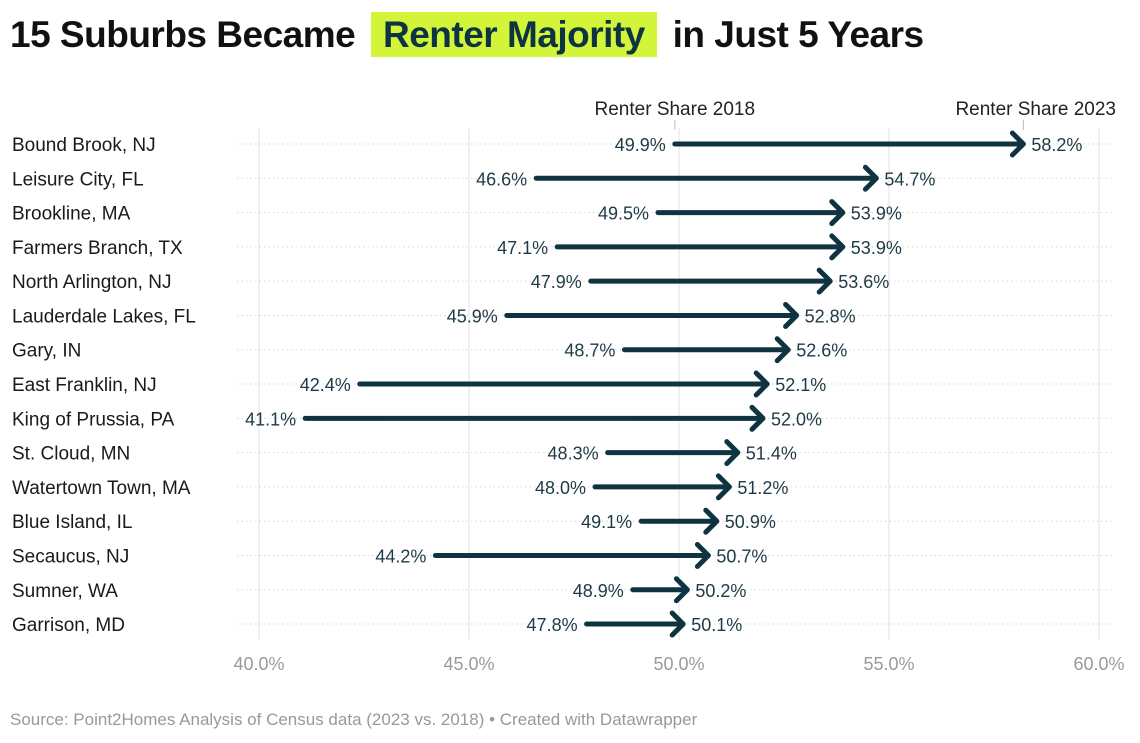  Describe the element at coordinates (552, 625) in the screenshot. I see `value-label-2018: 47.8%` at that location.